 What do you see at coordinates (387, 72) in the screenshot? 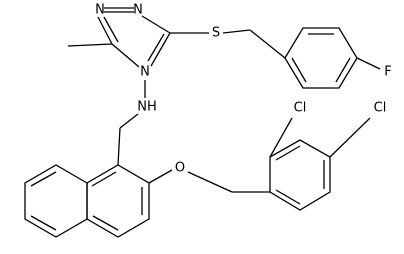
I see `atom-label: F` at bounding box center [387, 72].